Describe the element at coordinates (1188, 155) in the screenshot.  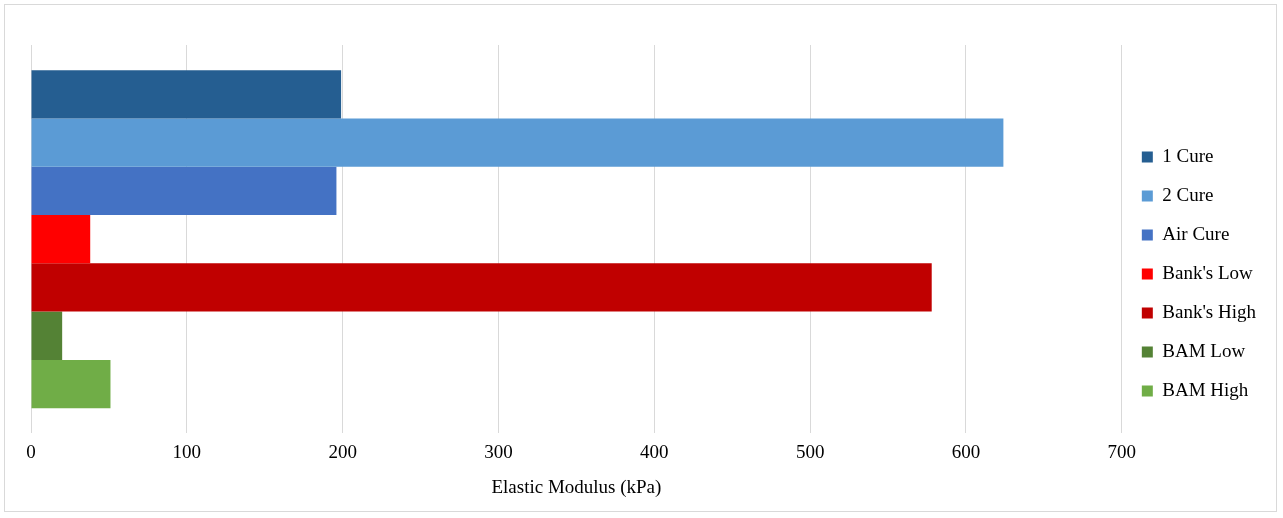
I see `legend-label: 1 Cure` at that location.